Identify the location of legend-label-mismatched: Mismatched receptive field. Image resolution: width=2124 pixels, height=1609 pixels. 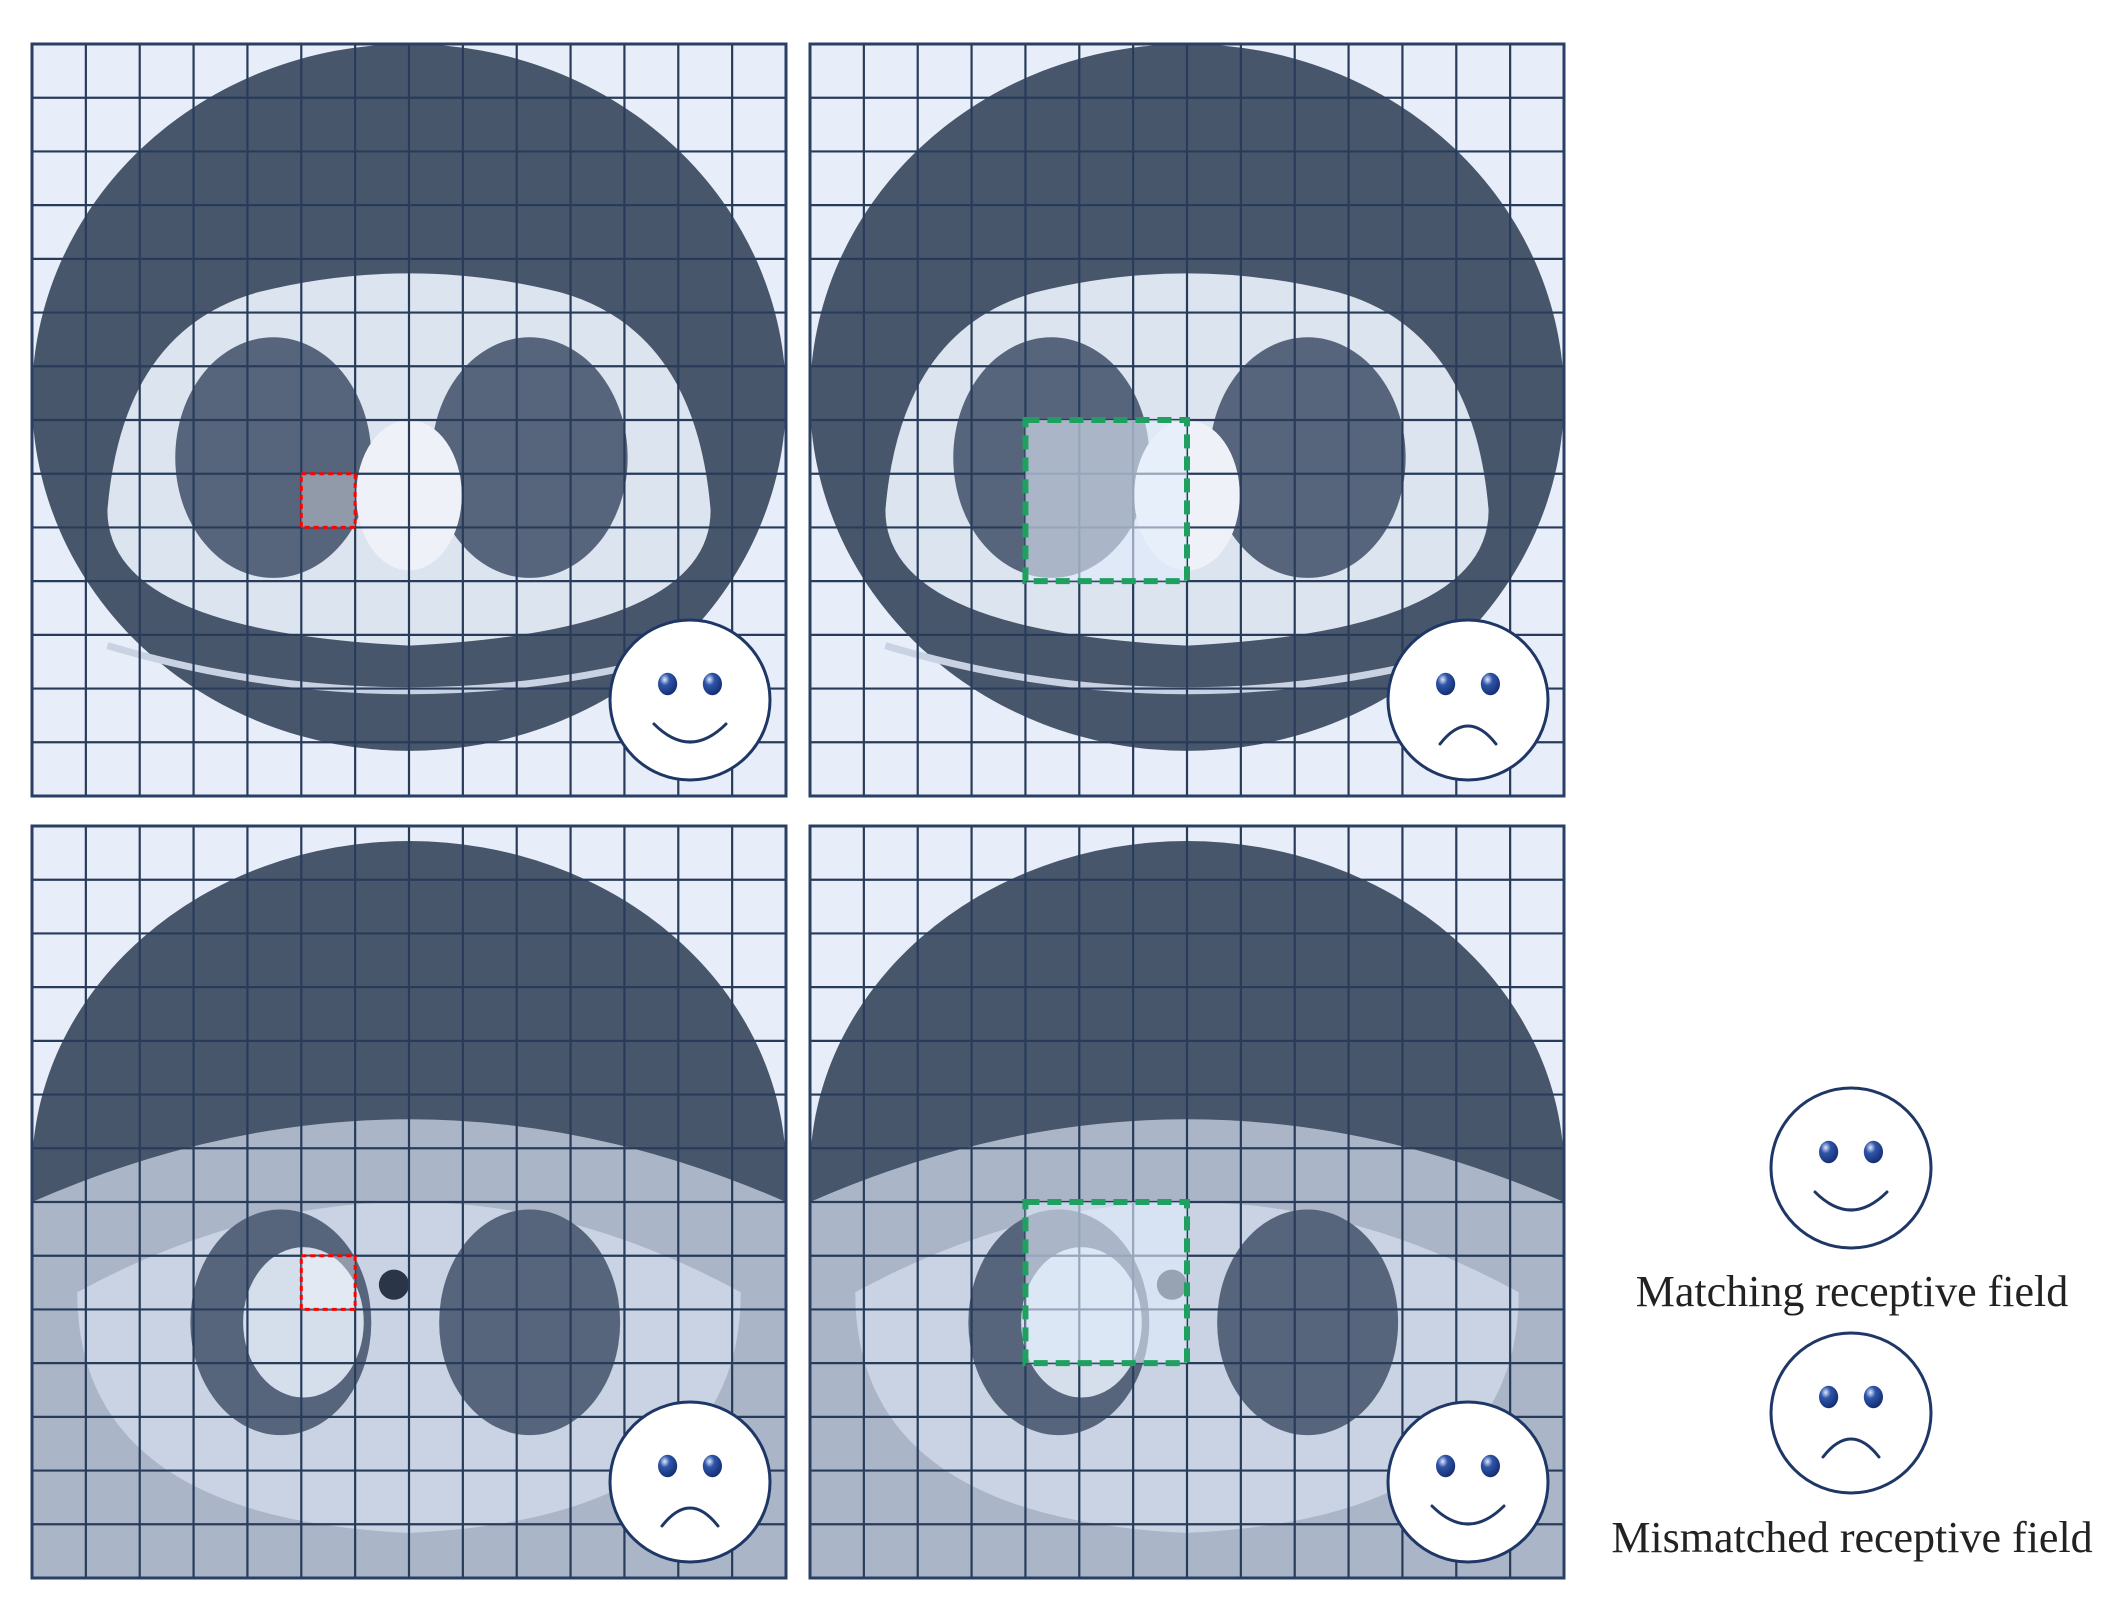
(1852, 1537).